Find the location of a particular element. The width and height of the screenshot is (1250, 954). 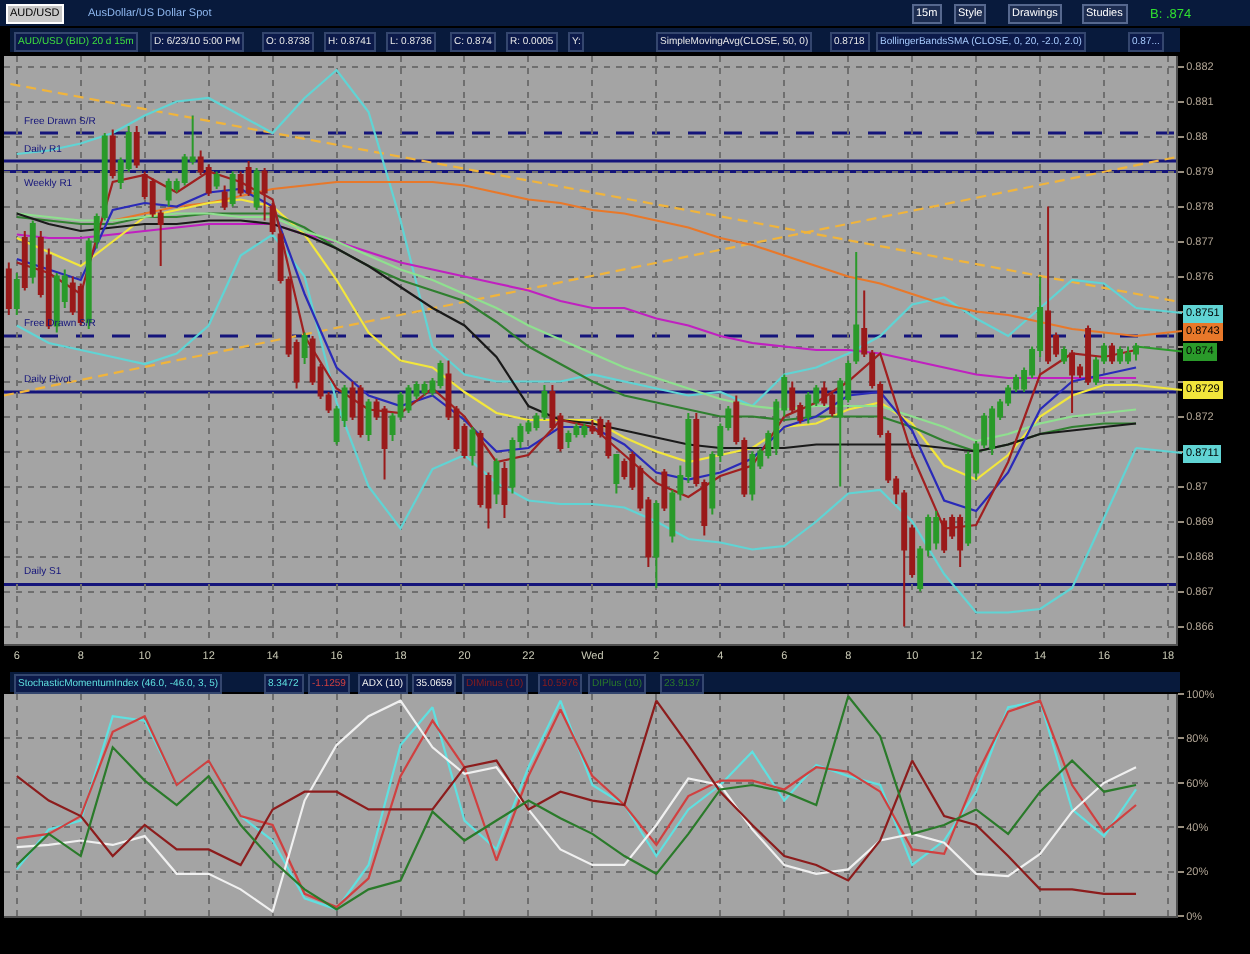

line-series is located at coordinates (576, 301).